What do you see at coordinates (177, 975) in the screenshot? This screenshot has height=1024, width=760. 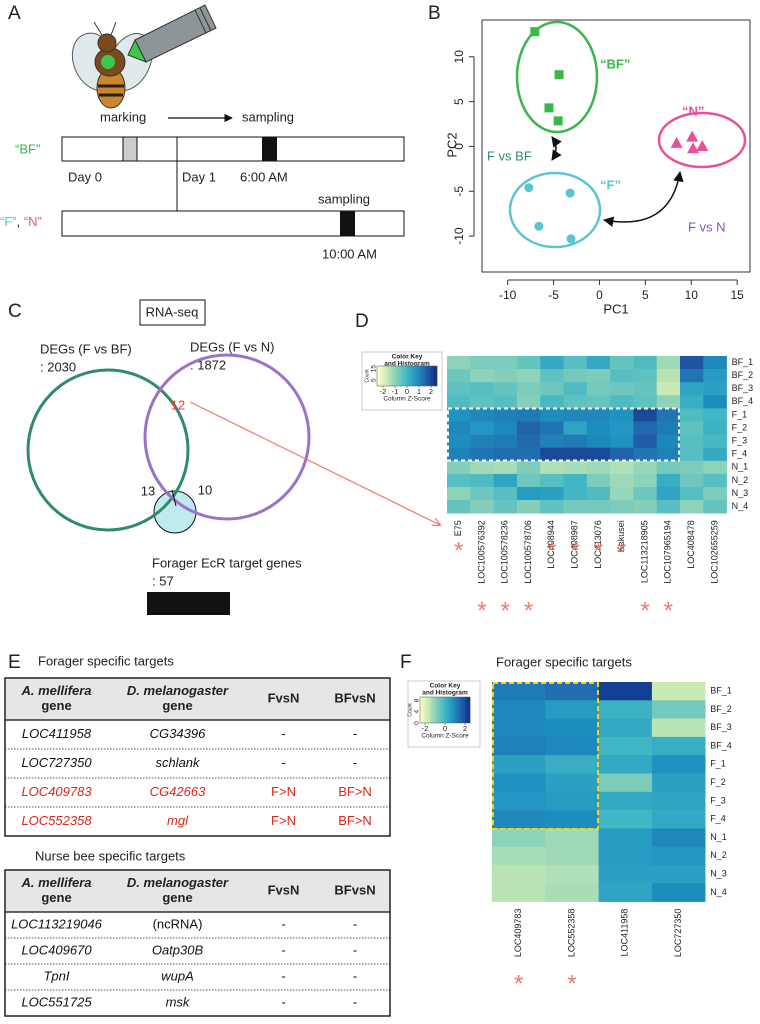 I see `table-cell: wupA` at bounding box center [177, 975].